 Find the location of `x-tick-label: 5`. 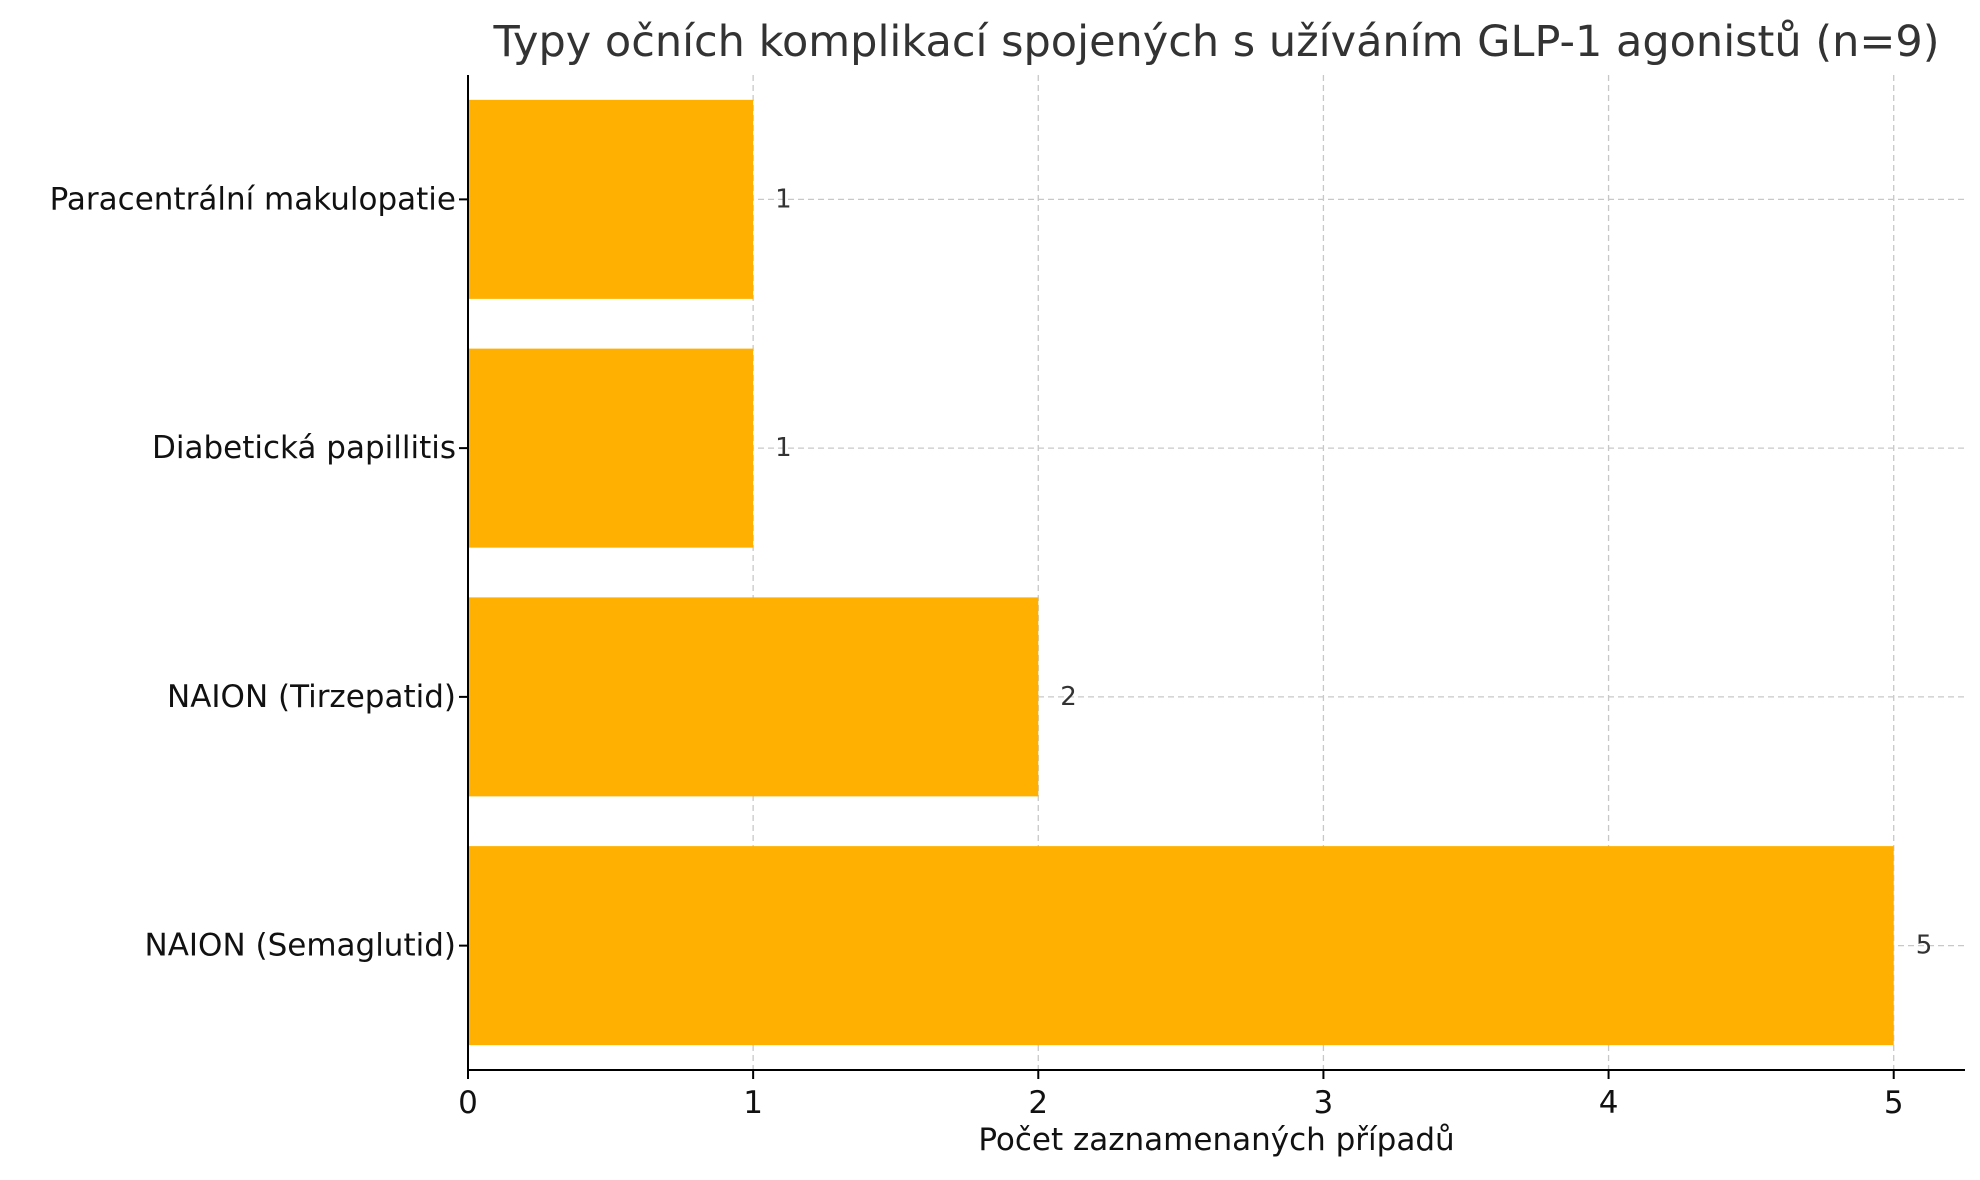

x-tick-label: 5 is located at coordinates (1894, 1103).